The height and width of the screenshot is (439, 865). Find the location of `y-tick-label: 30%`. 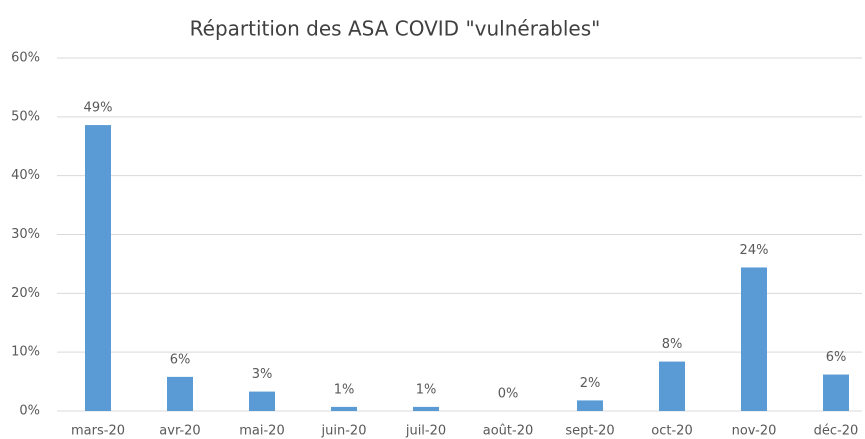

y-tick-label: 30% is located at coordinates (25, 234).